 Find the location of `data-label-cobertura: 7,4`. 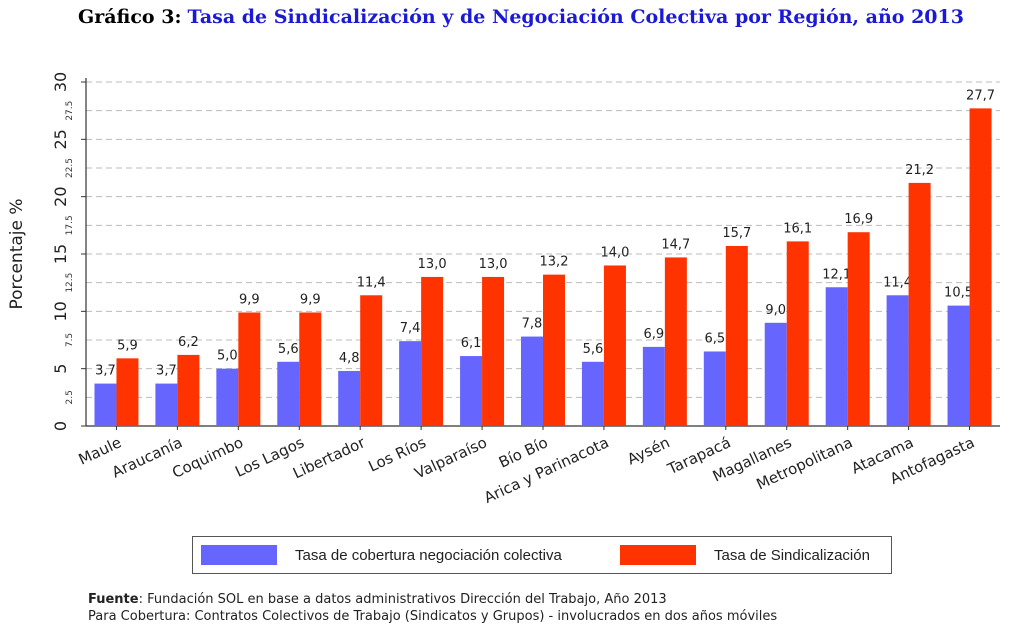

data-label-cobertura: 7,4 is located at coordinates (410, 328).